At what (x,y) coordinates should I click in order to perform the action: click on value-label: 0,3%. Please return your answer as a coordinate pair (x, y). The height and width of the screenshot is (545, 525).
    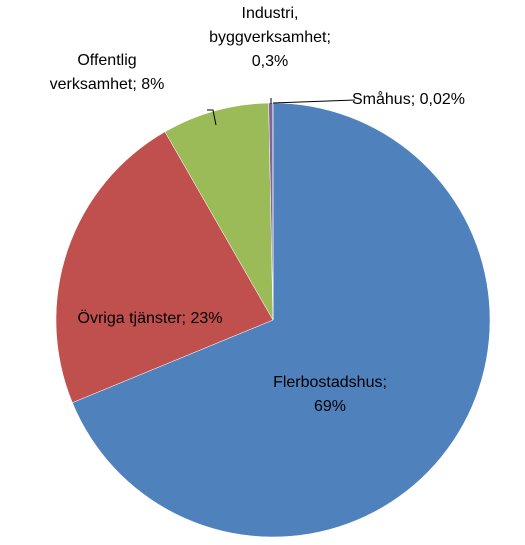
    Looking at the image, I should click on (270, 61).